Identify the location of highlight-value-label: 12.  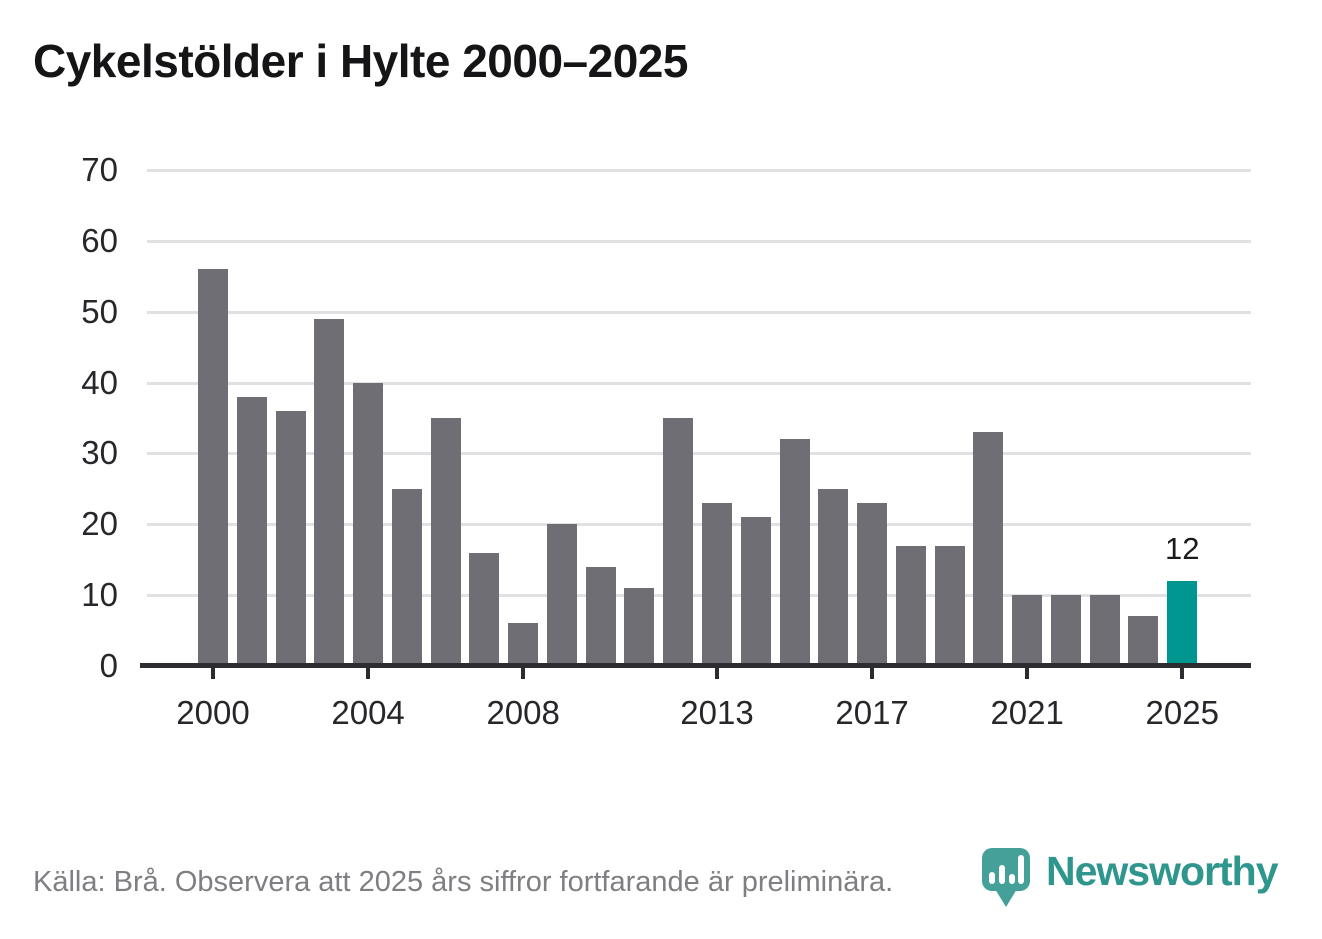
(1182, 548).